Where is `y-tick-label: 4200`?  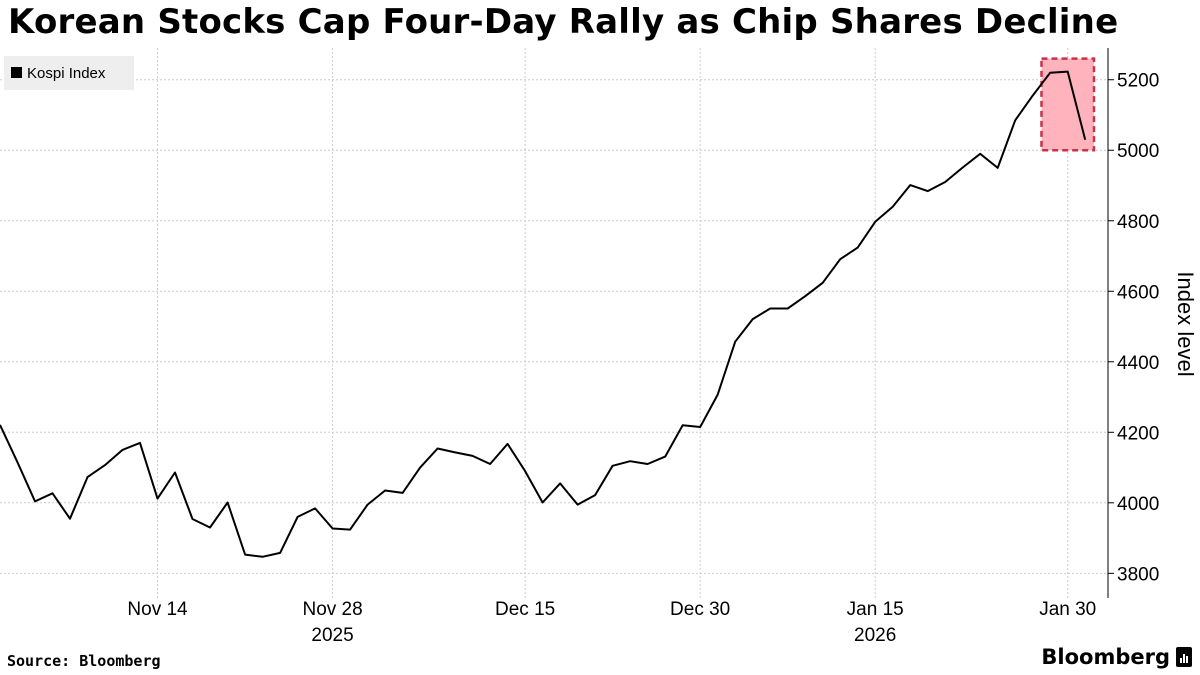 y-tick-label: 4200 is located at coordinates (1138, 433).